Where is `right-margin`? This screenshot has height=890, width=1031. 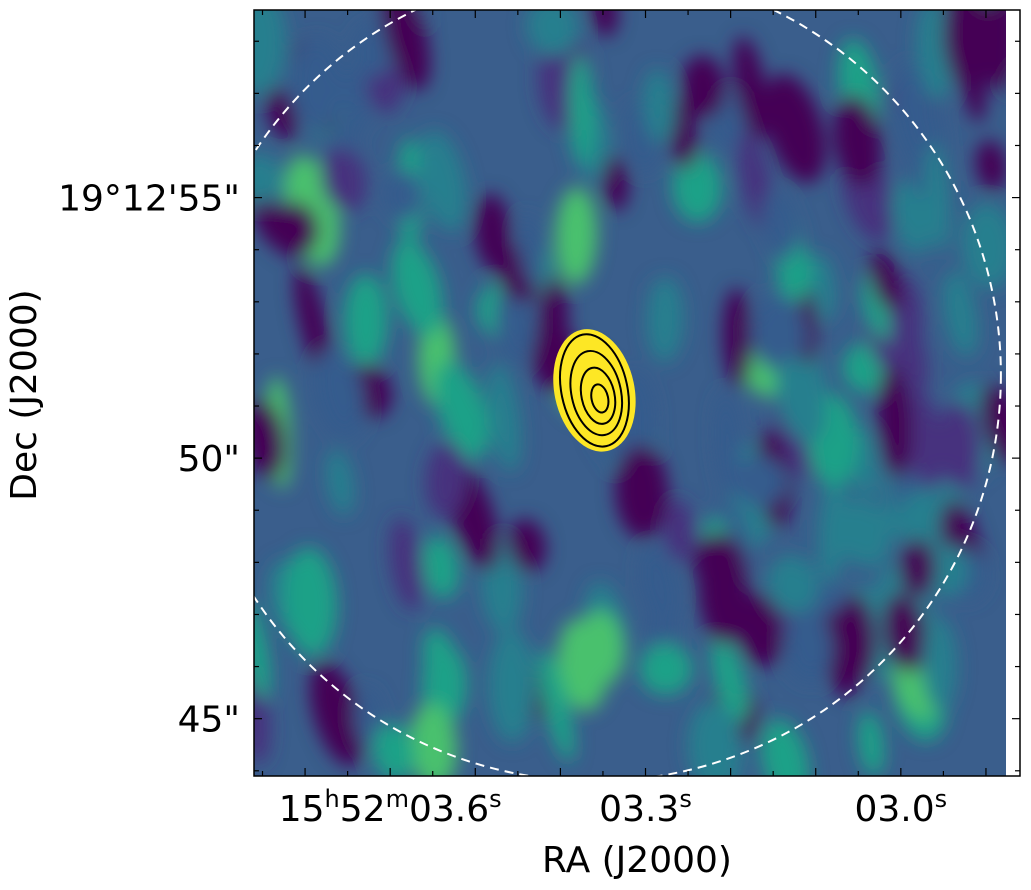
right-margin is located at coordinates (1013, 393).